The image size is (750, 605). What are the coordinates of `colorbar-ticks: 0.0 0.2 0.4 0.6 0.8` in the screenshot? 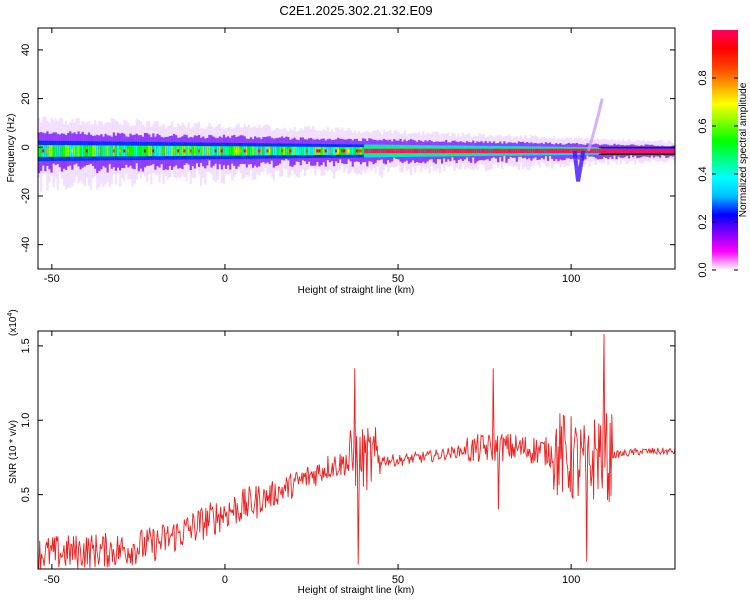 It's located at (717, 174).